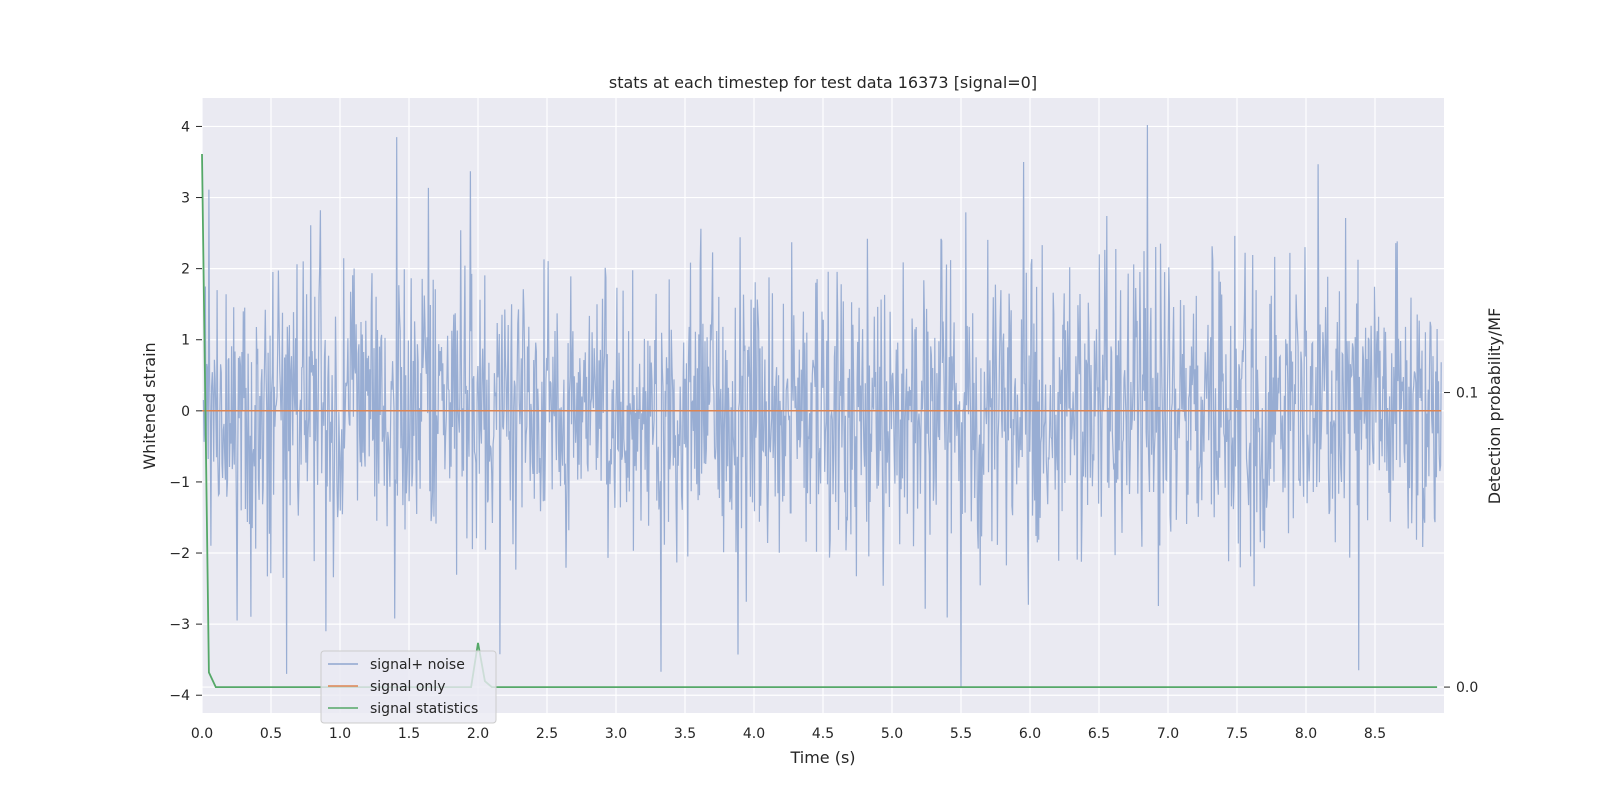 The width and height of the screenshot is (1600, 800). What do you see at coordinates (1237, 734) in the screenshot?
I see `x-tick-label: 7.5` at bounding box center [1237, 734].